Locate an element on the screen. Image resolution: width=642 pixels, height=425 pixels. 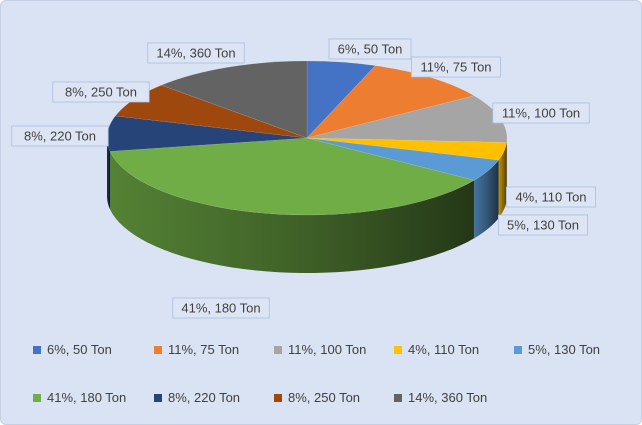
svg-text: 14%, 360 Ton is located at coordinates (195, 53).